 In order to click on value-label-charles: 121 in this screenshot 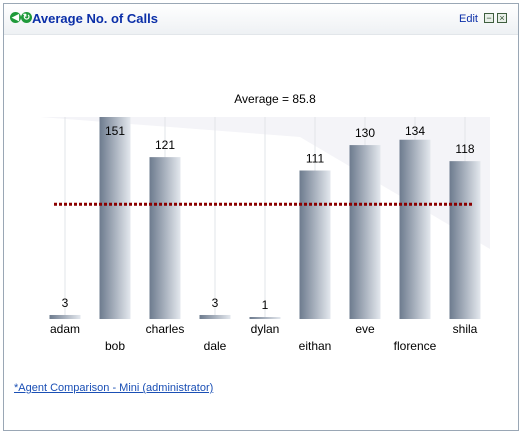, I will do `click(165, 145)`.